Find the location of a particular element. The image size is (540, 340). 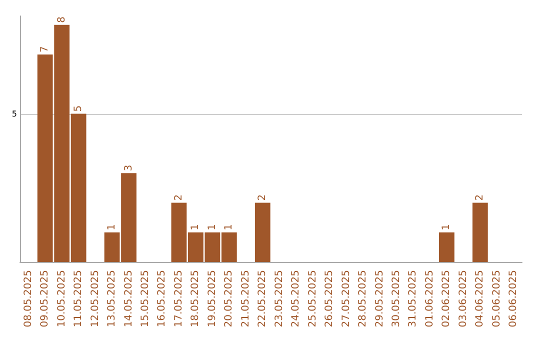

x-tick-label: 10.05.2025 is located at coordinates (62, 299).